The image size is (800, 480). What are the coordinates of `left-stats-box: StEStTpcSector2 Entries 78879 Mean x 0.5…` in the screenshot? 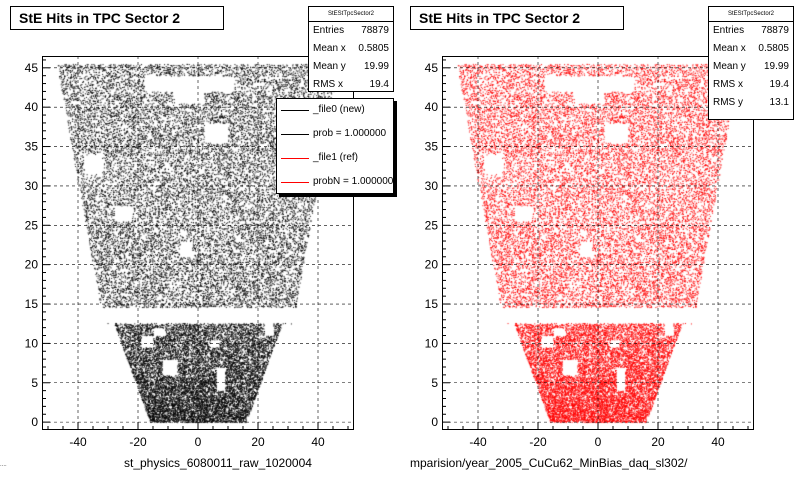 It's located at (351, 49).